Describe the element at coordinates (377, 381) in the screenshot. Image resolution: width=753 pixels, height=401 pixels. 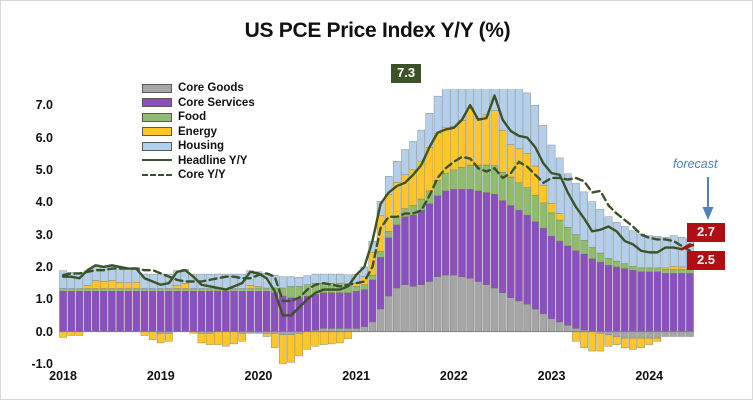
I see `x-axis: 2018 2019 2020 2021 2022 2023 2024` at that location.